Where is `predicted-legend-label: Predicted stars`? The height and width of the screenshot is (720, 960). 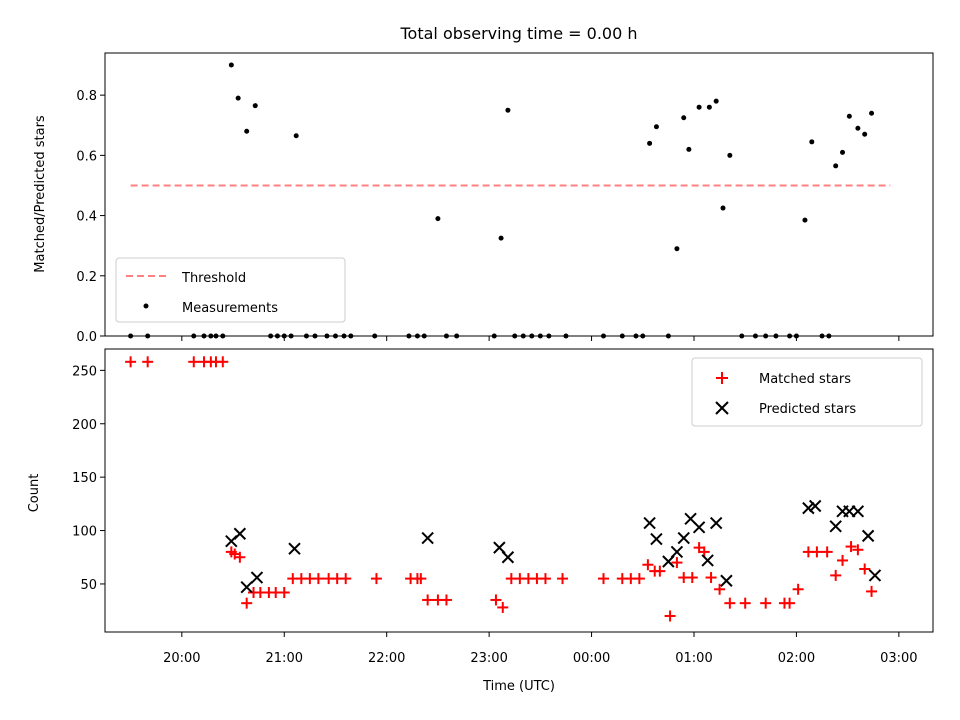 predicted-legend-label: Predicted stars is located at coordinates (807, 409).